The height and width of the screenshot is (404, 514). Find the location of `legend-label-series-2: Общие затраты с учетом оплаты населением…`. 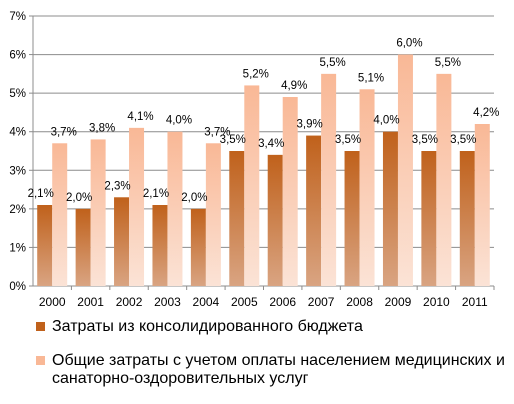

legend-label-series-2: Общие затраты с учетом оплаты населением… is located at coordinates (278, 369).